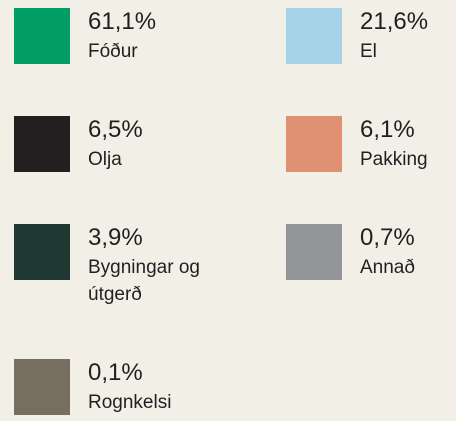 This screenshot has height=421, width=456. I want to click on value: 61,1%, so click(122, 21).